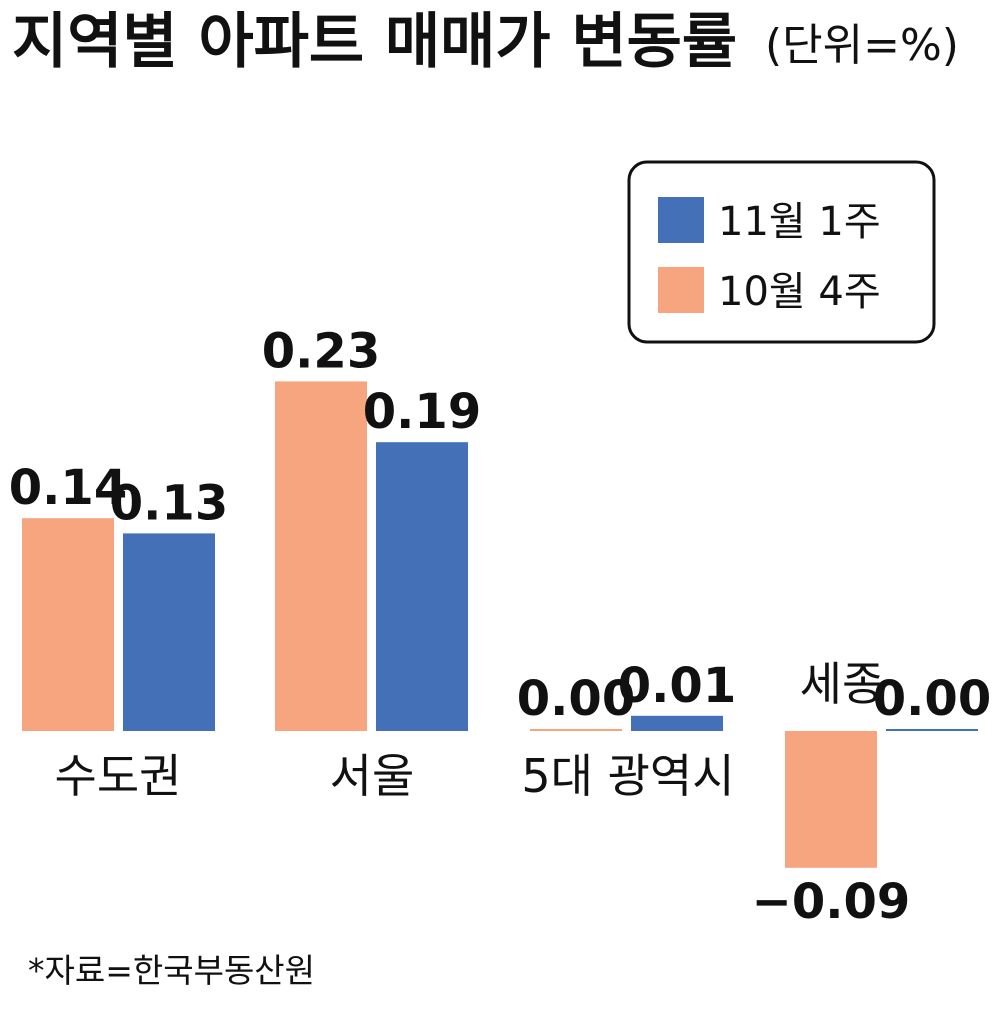 The width and height of the screenshot is (1000, 1011). What do you see at coordinates (932, 699) in the screenshot?
I see `value-label-세종-11월-1주: 0.00` at bounding box center [932, 699].